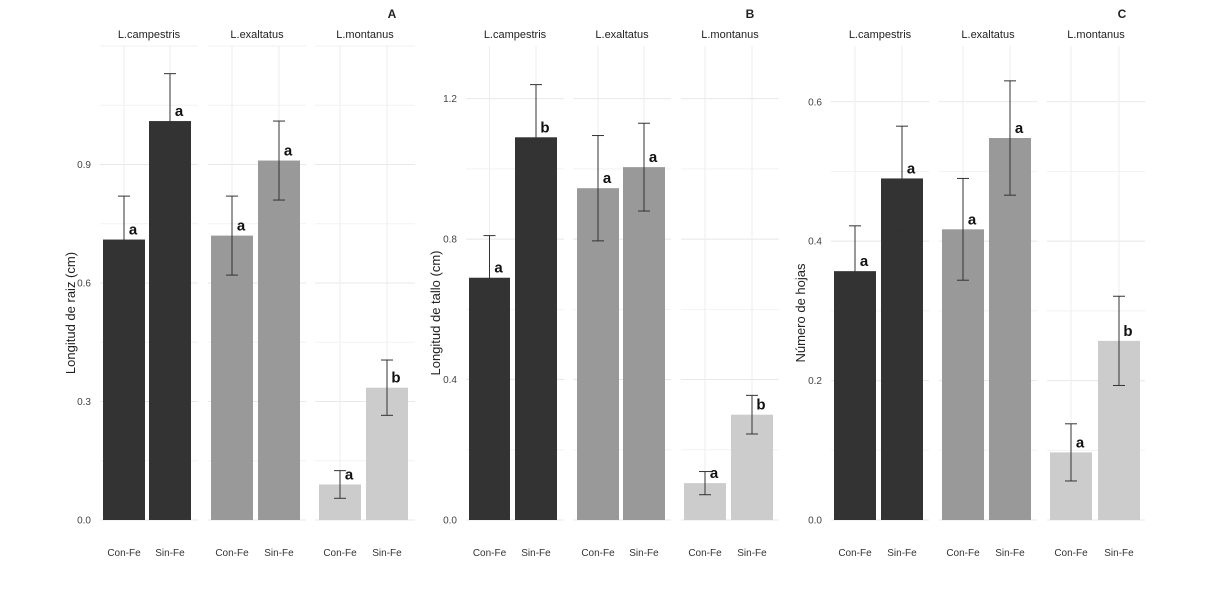 This screenshot has height=596, width=1231. I want to click on y-tick-label: 1.2, so click(450, 99).